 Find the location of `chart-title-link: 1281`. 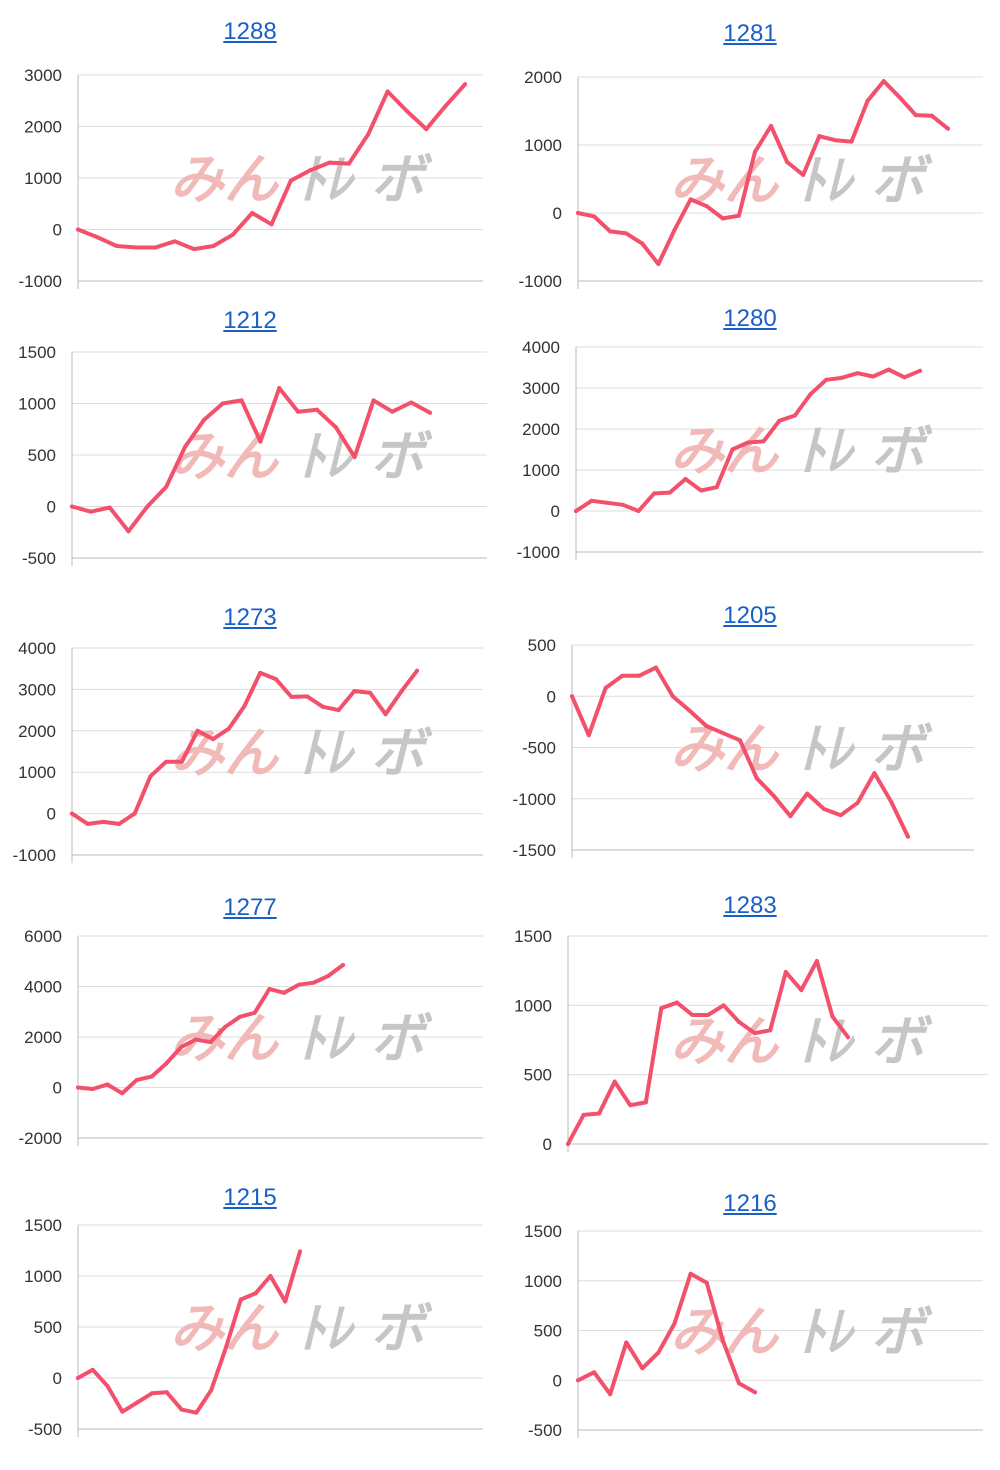

chart-title-link: 1281 is located at coordinates (750, 33).